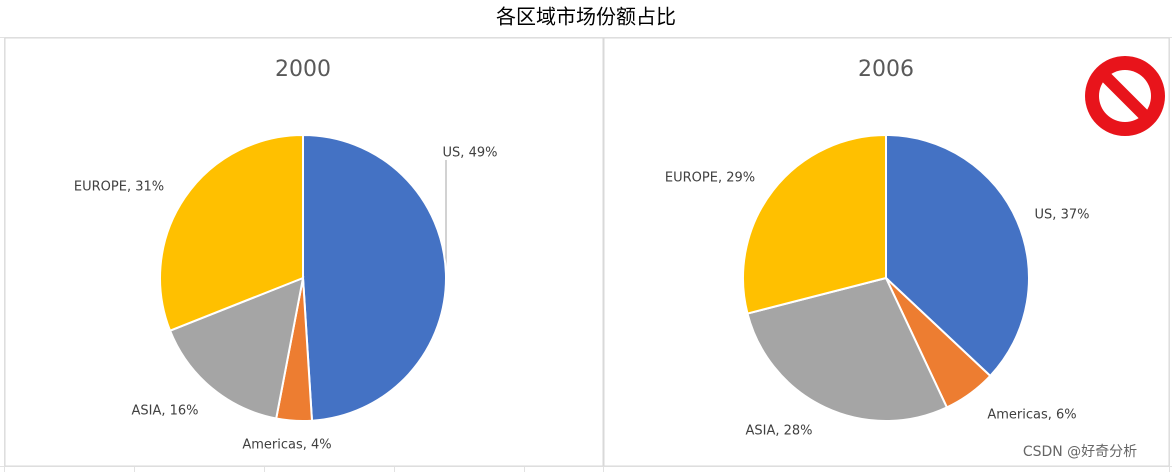 The height and width of the screenshot is (472, 1172). What do you see at coordinates (886, 69) in the screenshot?
I see `chart-title: 2006` at bounding box center [886, 69].